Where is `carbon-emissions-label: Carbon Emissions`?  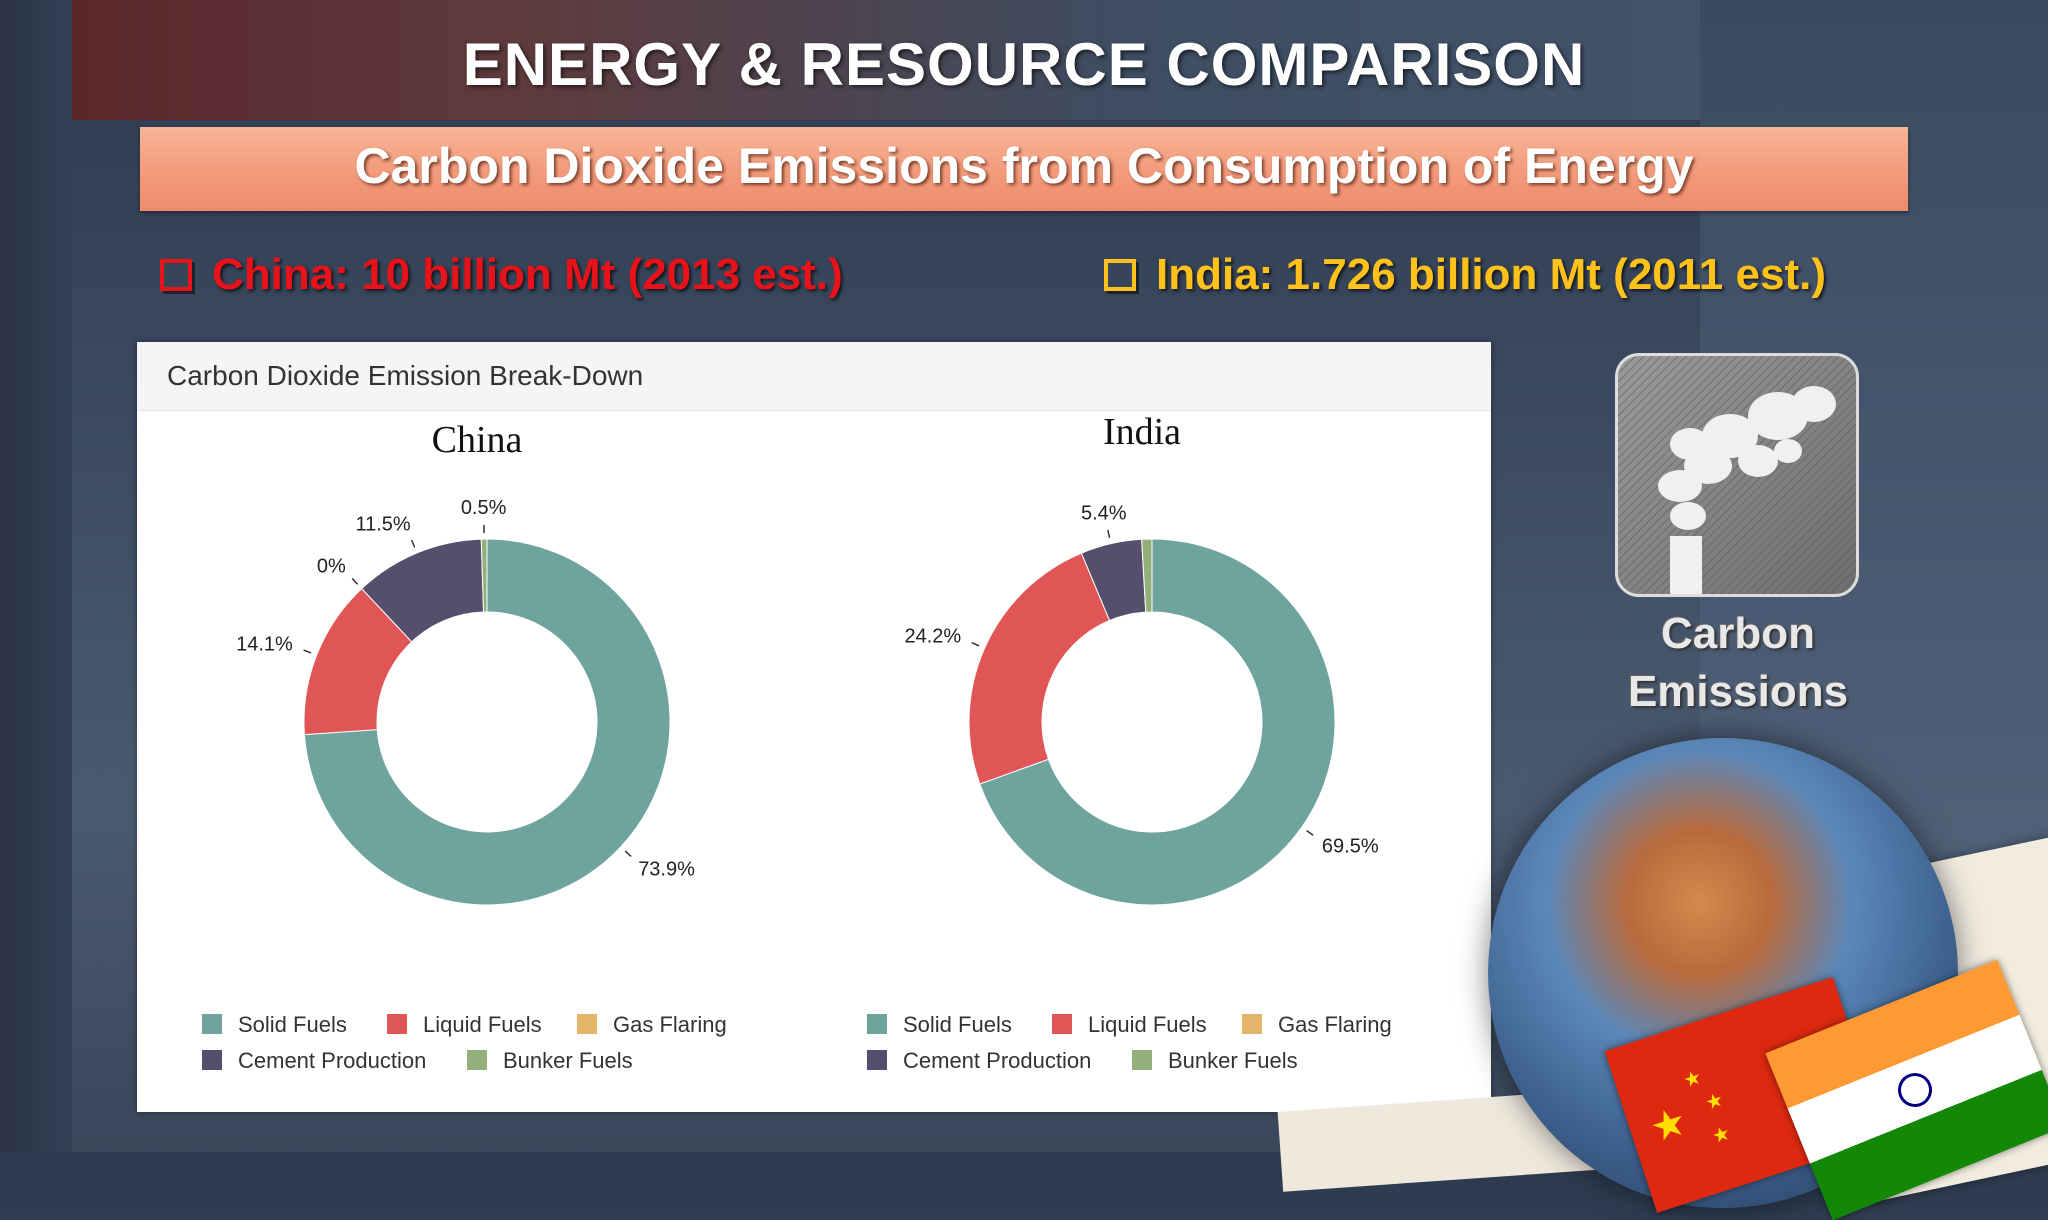
carbon-emissions-label: Carbon Emissions is located at coordinates (1738, 663).